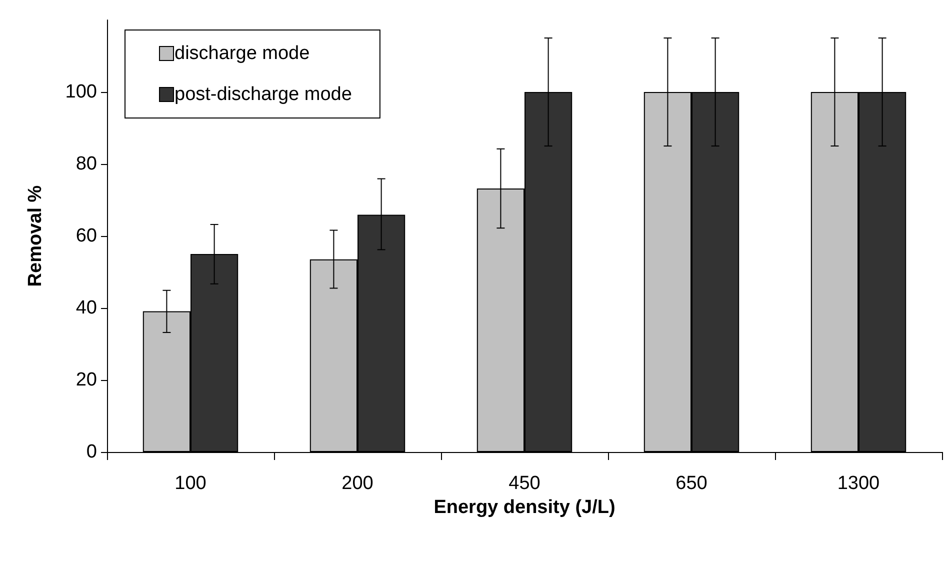  I want to click on x-tick-label: 200, so click(358, 483).